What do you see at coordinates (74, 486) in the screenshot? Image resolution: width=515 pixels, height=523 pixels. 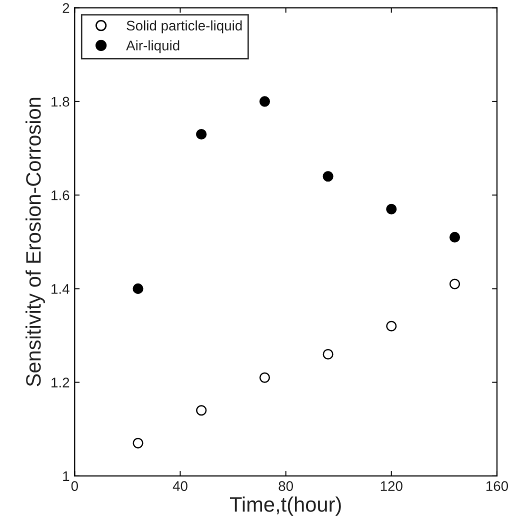 I see `x-tick-label: 0` at bounding box center [74, 486].